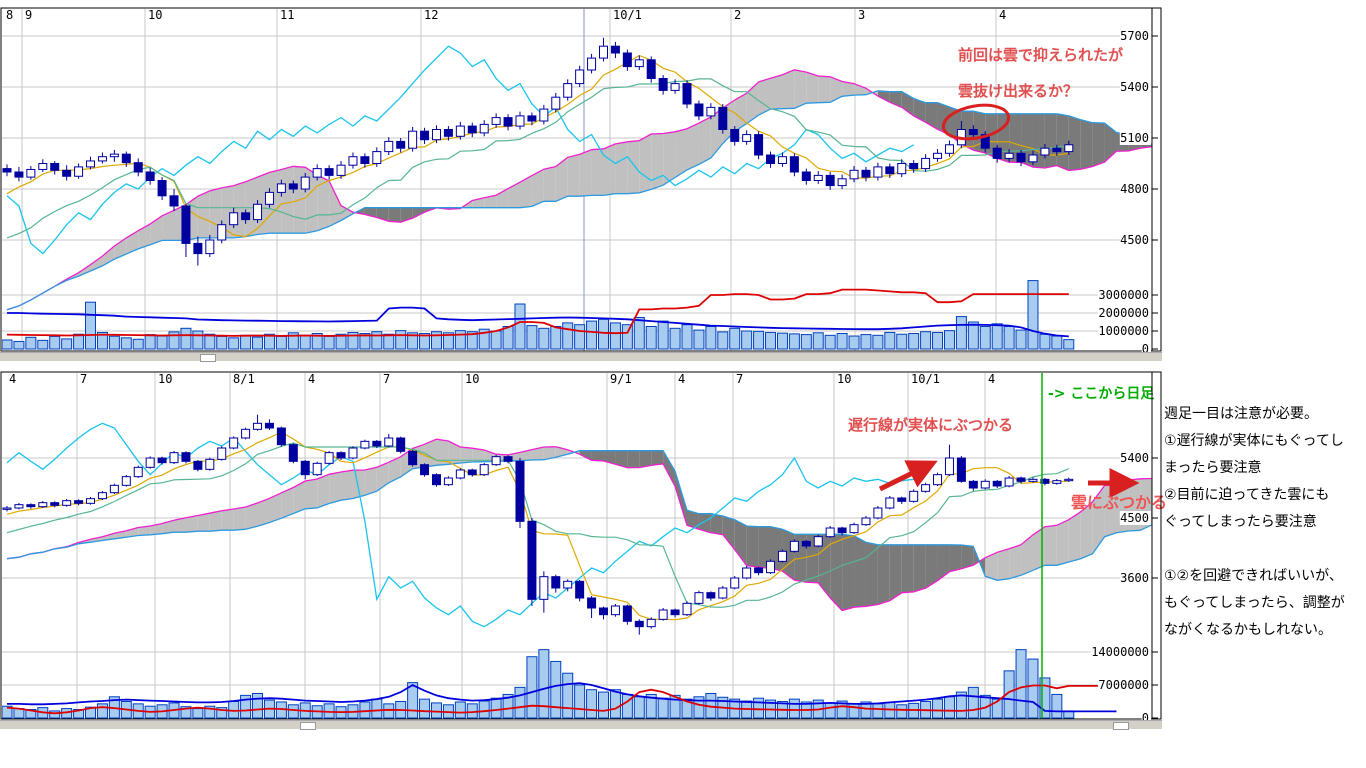 This screenshot has height=768, width=1366. What do you see at coordinates (1120, 652) in the screenshot?
I see `y-tick-label: 14000000` at bounding box center [1120, 652].